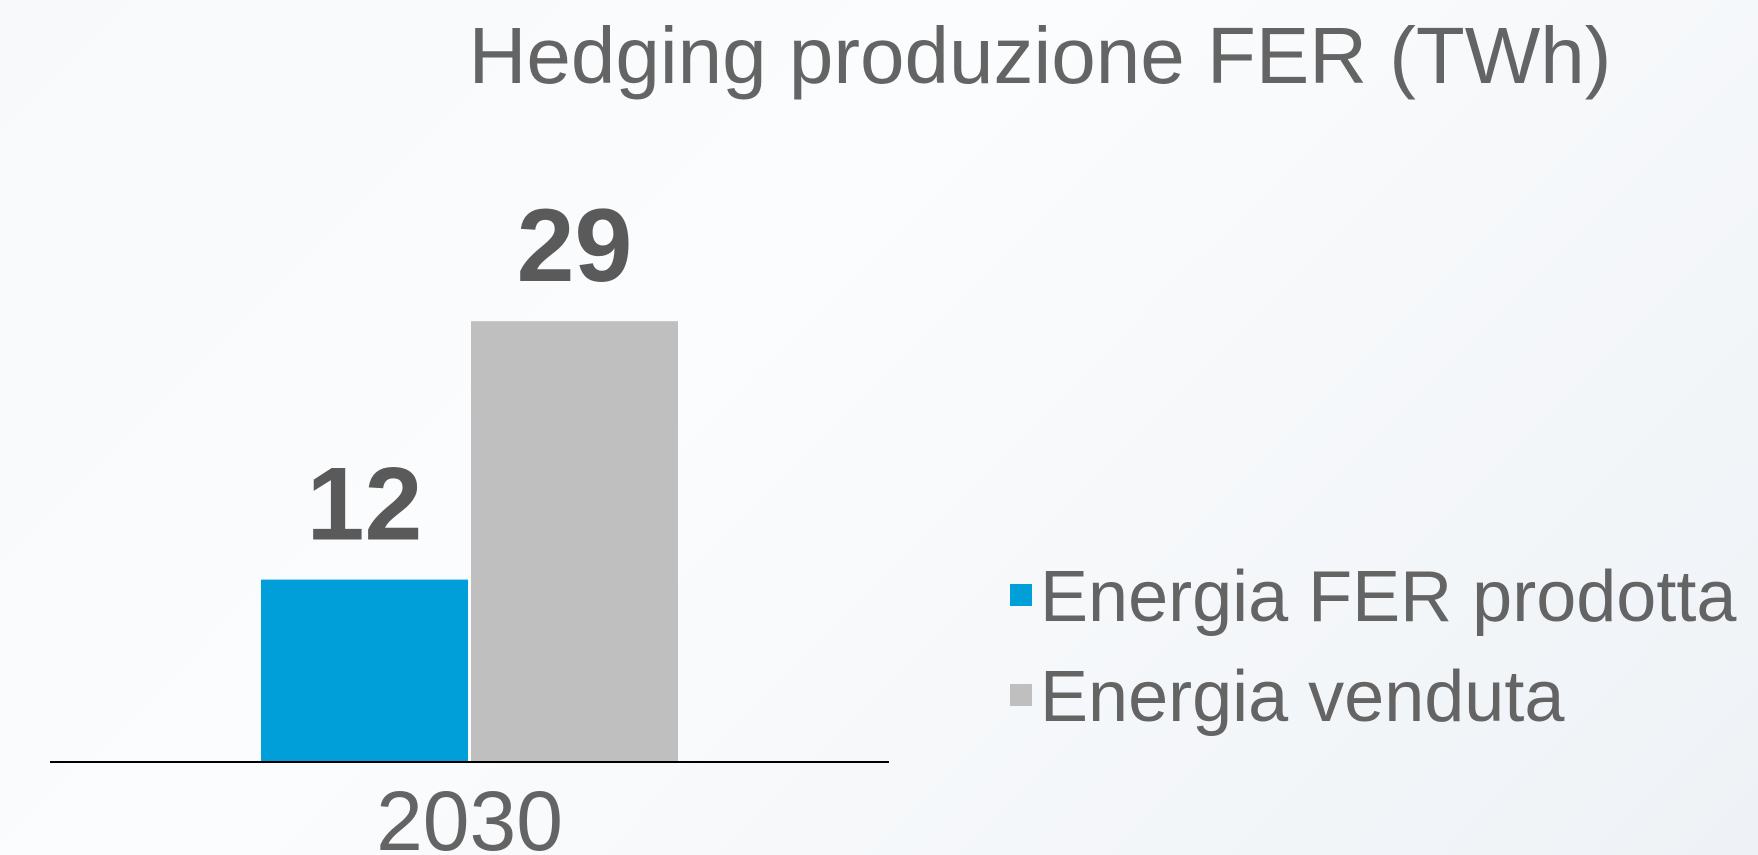 This screenshot has height=855, width=1758. Describe the element at coordinates (575, 246) in the screenshot. I see `value-label: 29` at that location.